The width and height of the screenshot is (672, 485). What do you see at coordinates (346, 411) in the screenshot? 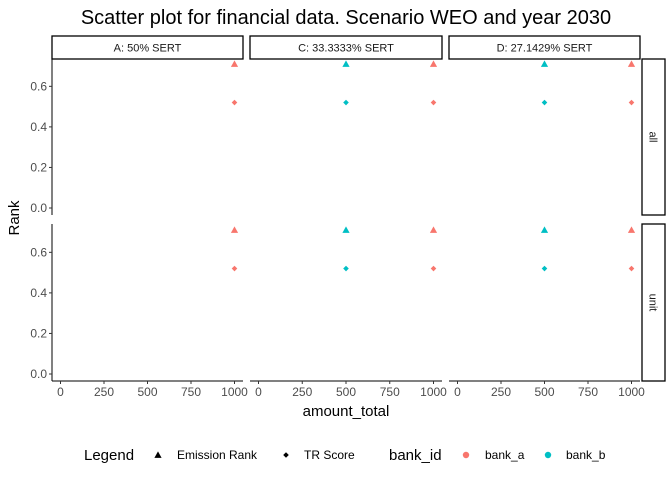
I see `x-axis-title: amount_total` at bounding box center [346, 411].